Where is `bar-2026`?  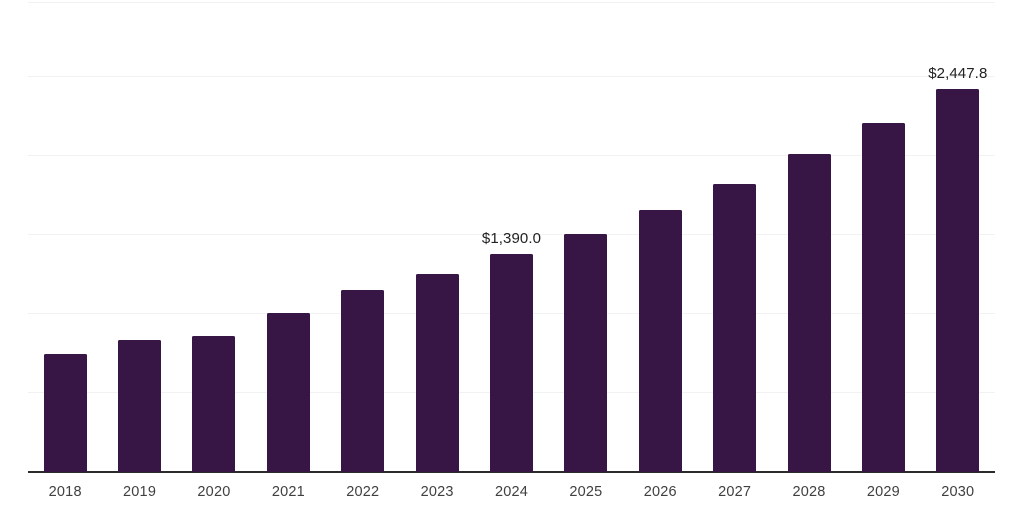 bar-2026 is located at coordinates (660, 340).